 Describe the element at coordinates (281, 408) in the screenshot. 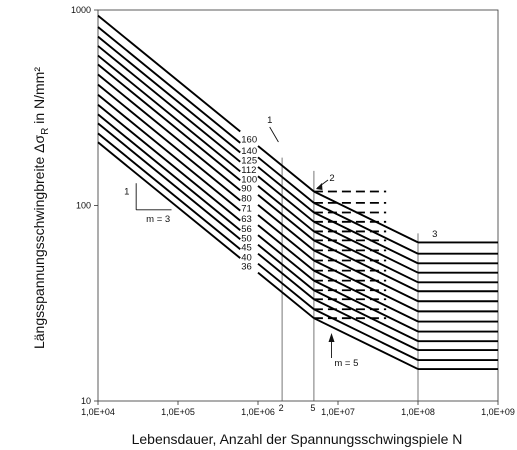

I see `vline-label-2: 2` at that location.